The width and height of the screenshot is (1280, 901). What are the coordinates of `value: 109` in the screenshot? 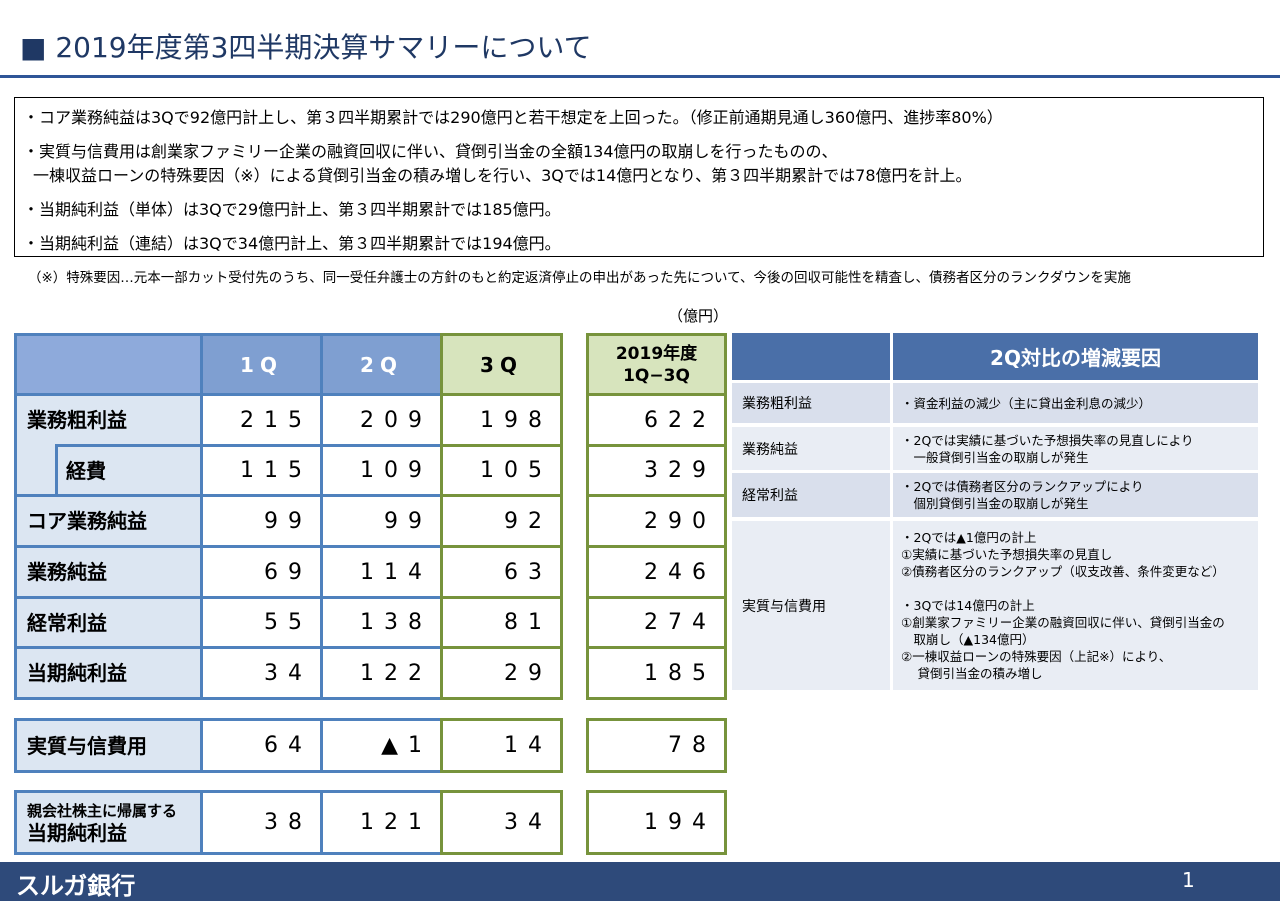 It's located at (396, 470).